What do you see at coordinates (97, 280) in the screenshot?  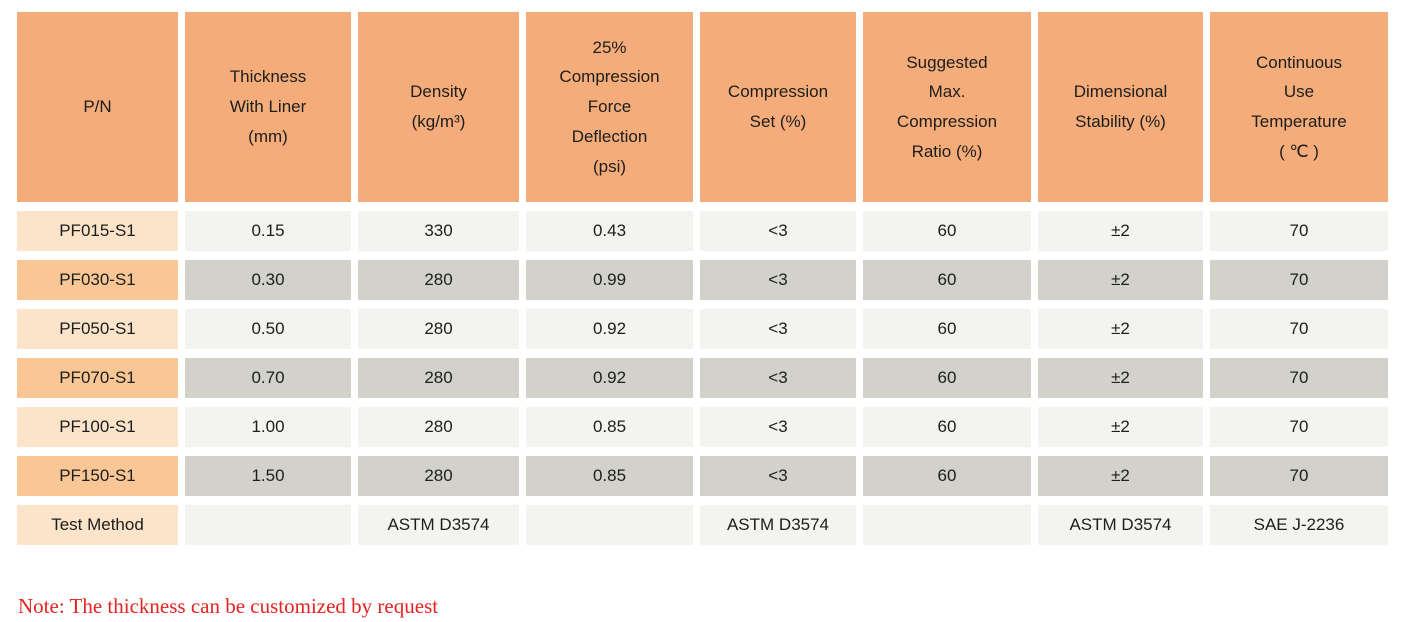 I see `pn-cell: PF030-S1` at bounding box center [97, 280].